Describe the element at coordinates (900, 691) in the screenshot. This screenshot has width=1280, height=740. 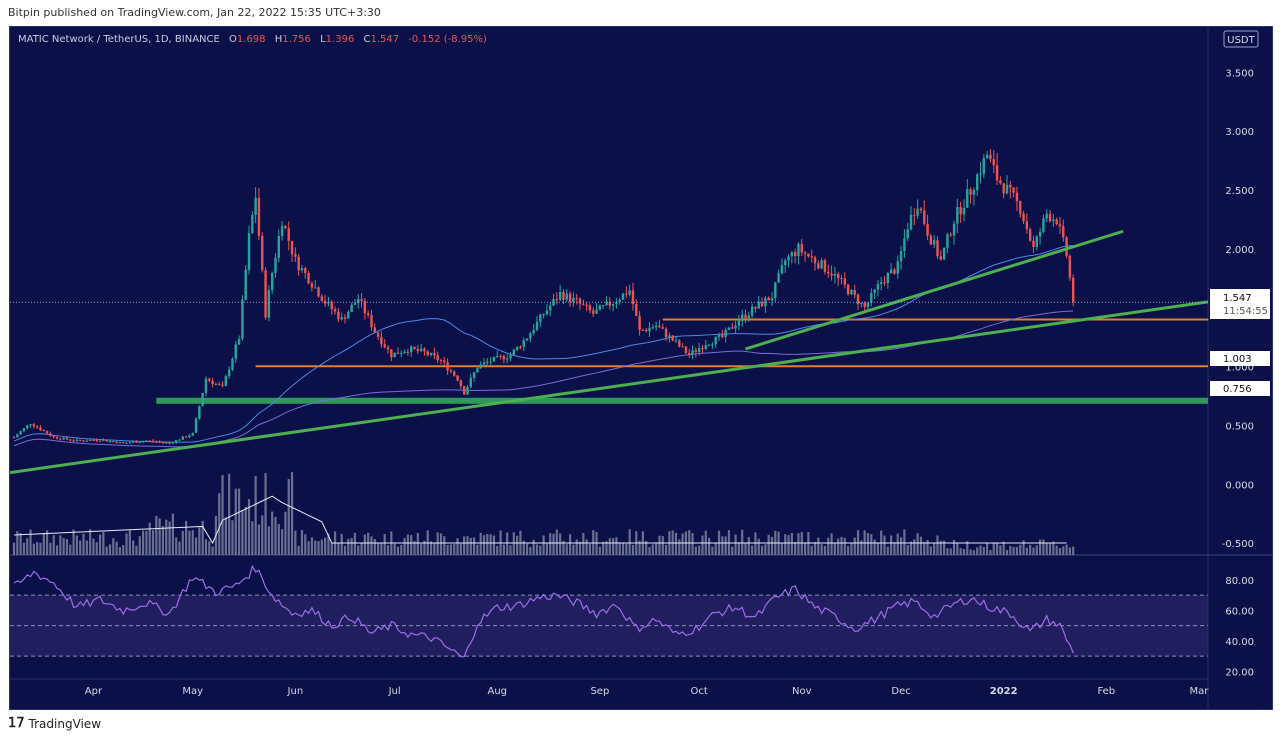
I see `time-tick-label: Dec` at that location.